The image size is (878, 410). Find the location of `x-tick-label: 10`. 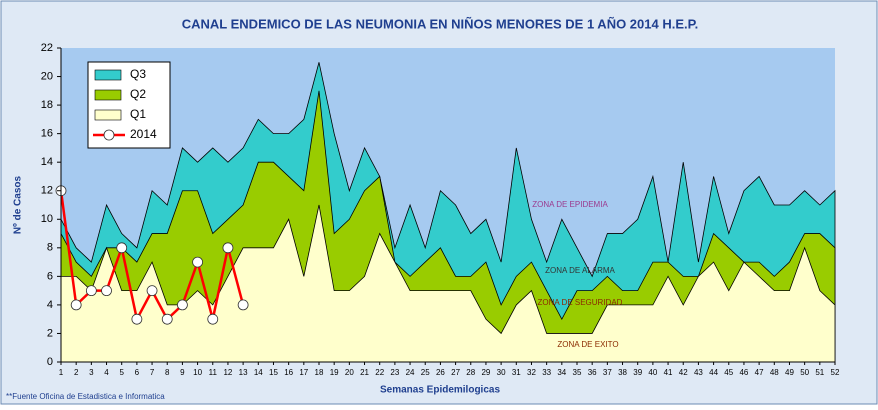

x-tick-label: 10 is located at coordinates (197, 372).